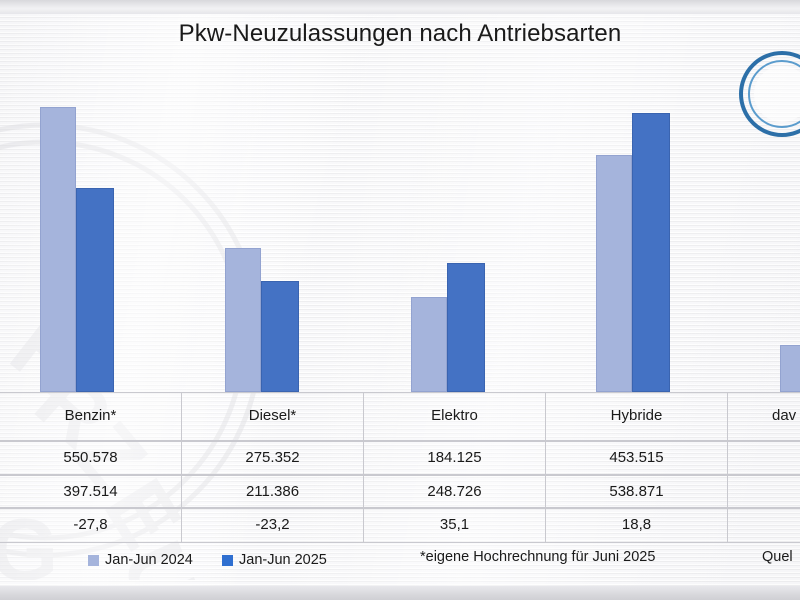 The image size is (800, 600). Describe the element at coordinates (90, 417) in the screenshot. I see `table-header-cell: Benzin*` at that location.